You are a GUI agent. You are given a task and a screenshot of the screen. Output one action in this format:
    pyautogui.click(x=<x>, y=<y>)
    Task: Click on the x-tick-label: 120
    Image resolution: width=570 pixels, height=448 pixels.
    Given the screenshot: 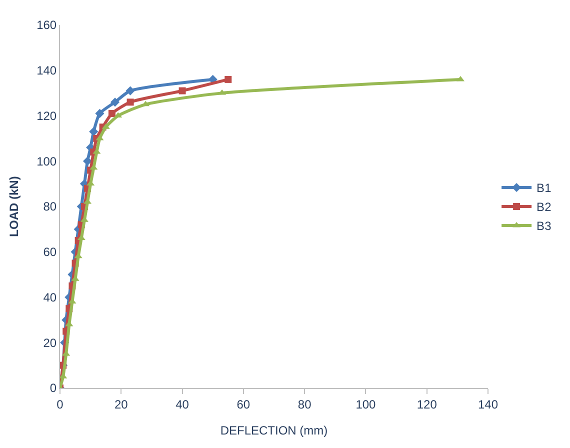 What is the action you would take?
    pyautogui.click(x=427, y=404)
    